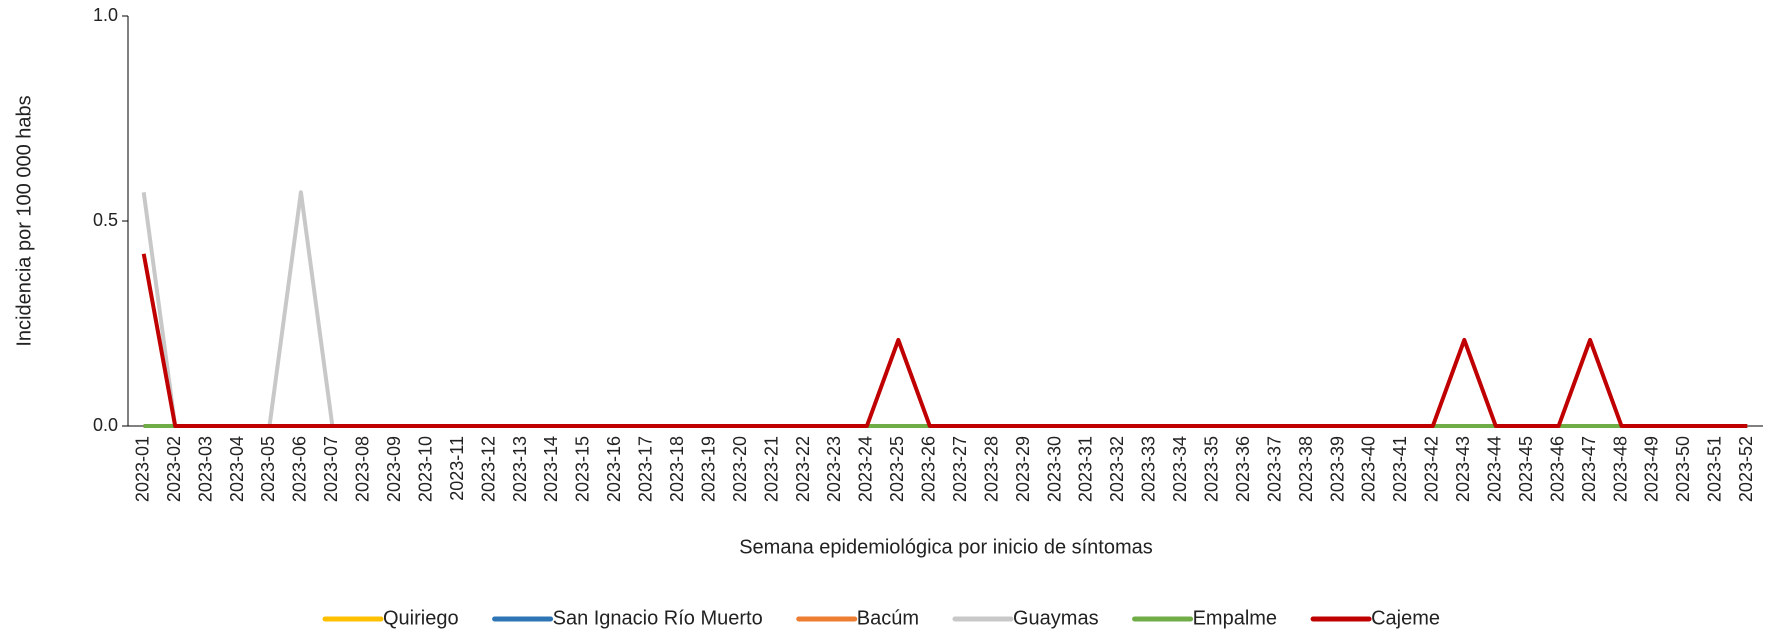 The width and height of the screenshot is (1786, 634). Describe the element at coordinates (1274, 469) in the screenshot. I see `x-tick-label: 2023-37` at that location.